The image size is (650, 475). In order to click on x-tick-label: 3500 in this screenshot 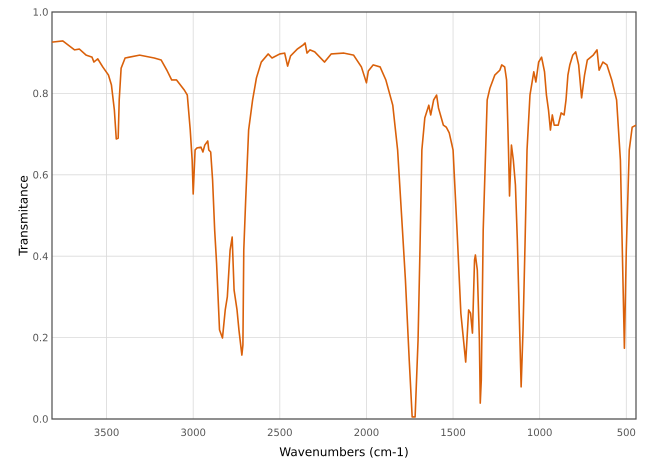, I will do `click(106, 432)`.